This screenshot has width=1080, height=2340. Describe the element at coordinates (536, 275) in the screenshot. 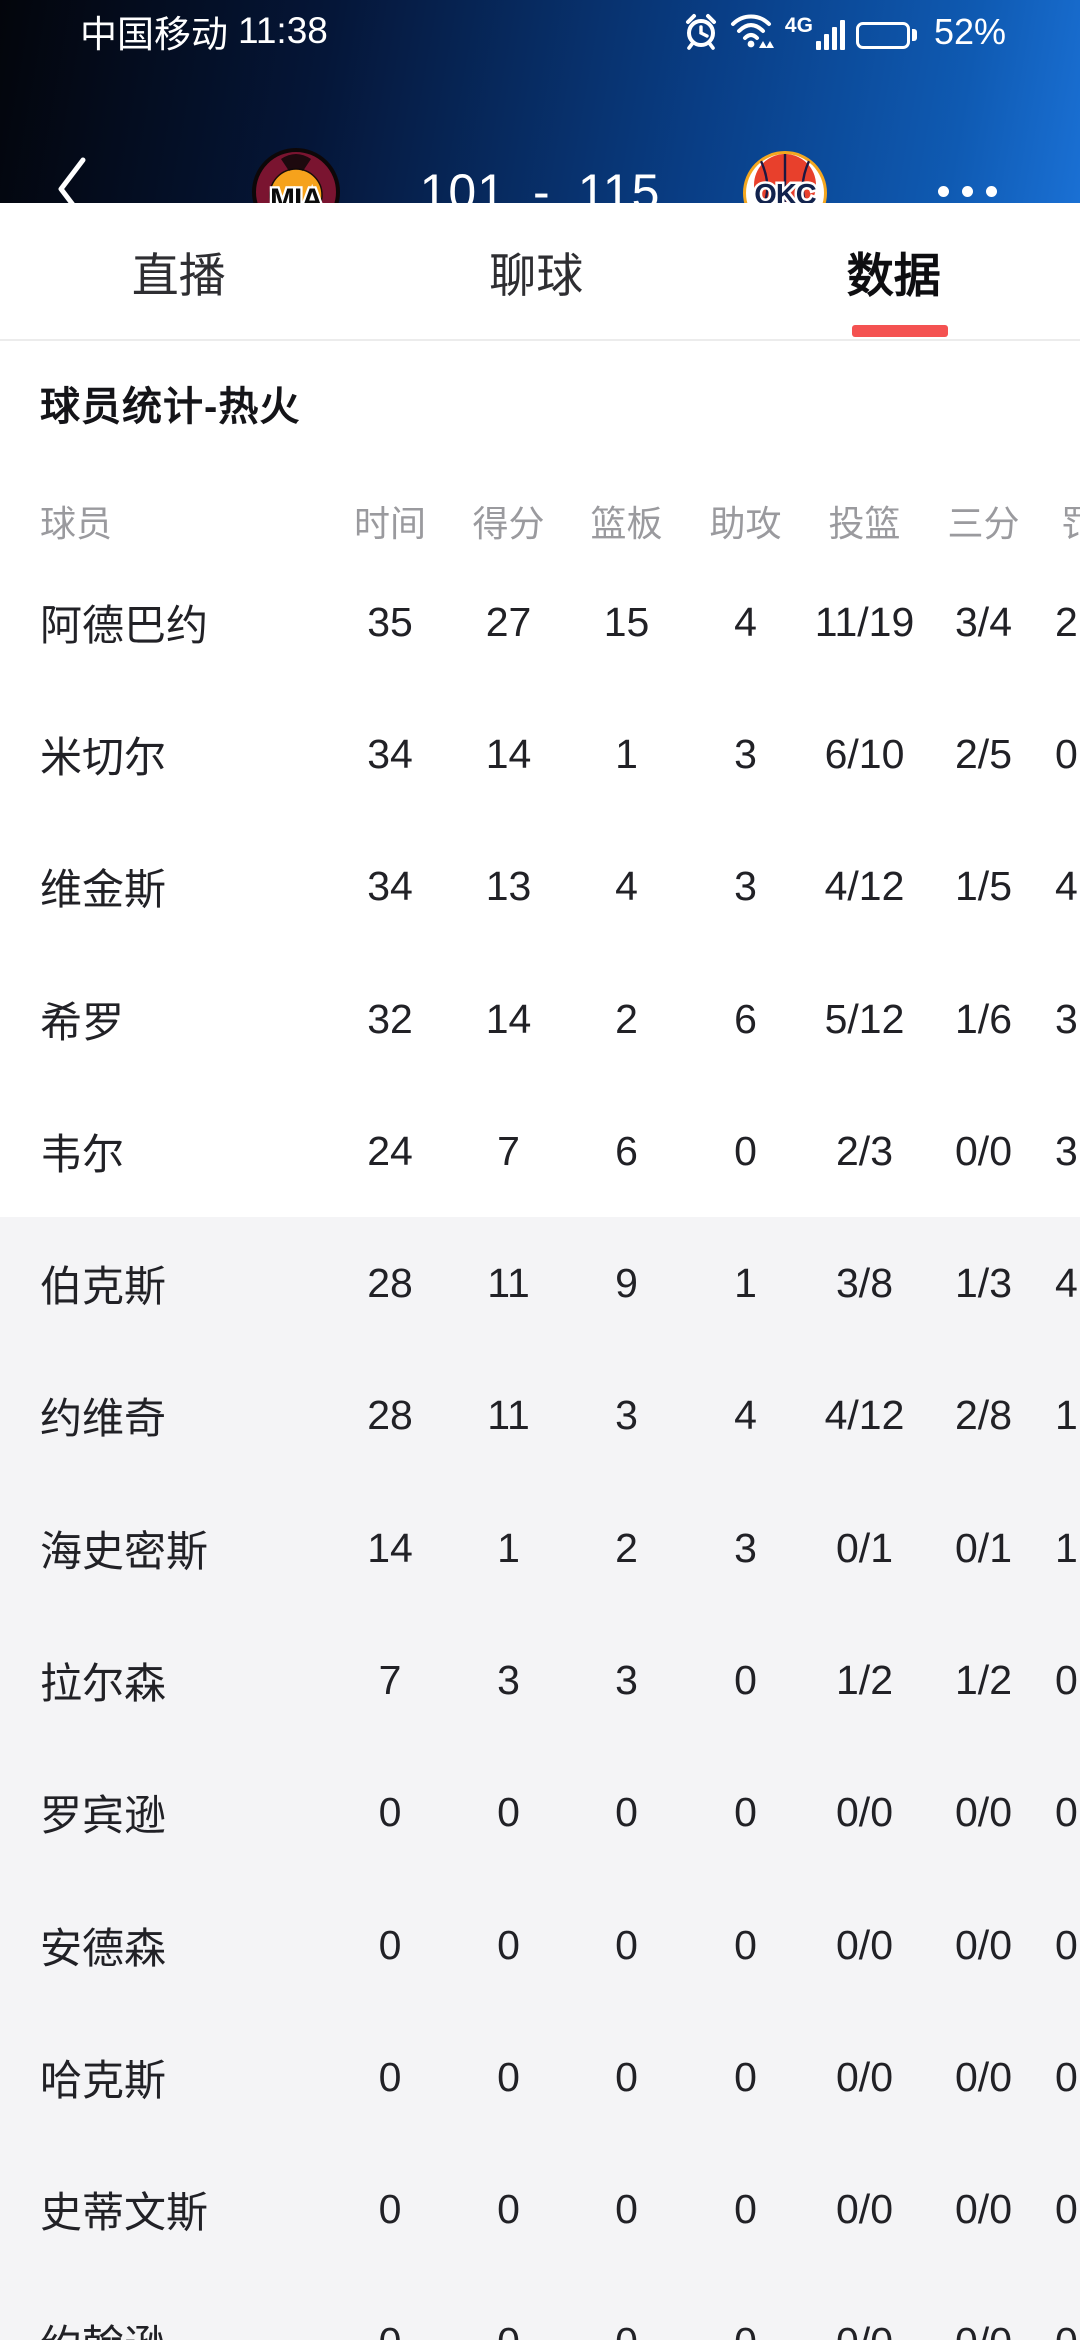

I see `tab-chat: 聊球` at that location.